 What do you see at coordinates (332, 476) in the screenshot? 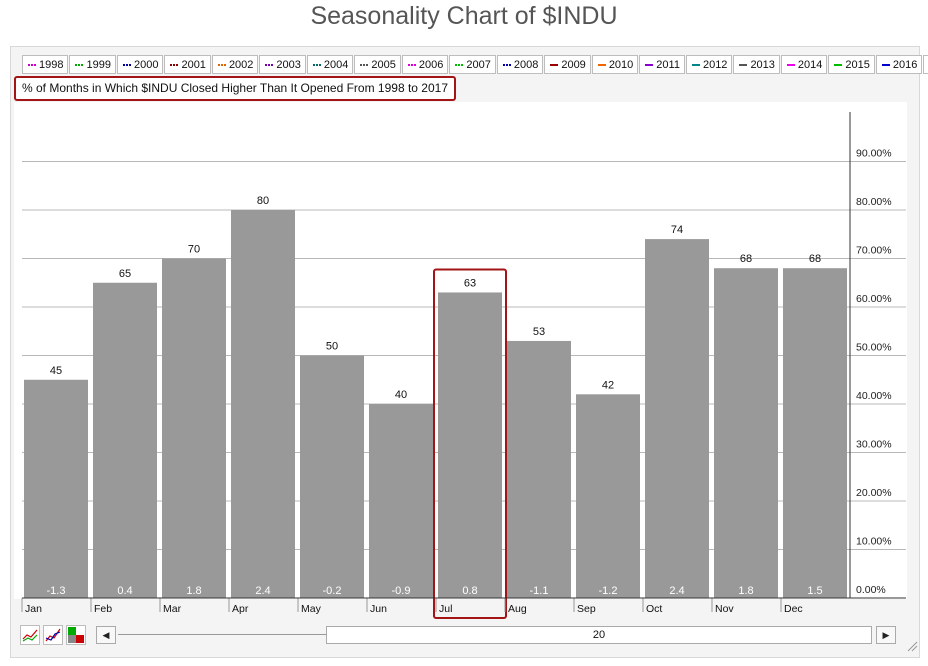
I see `bar-may` at bounding box center [332, 476].